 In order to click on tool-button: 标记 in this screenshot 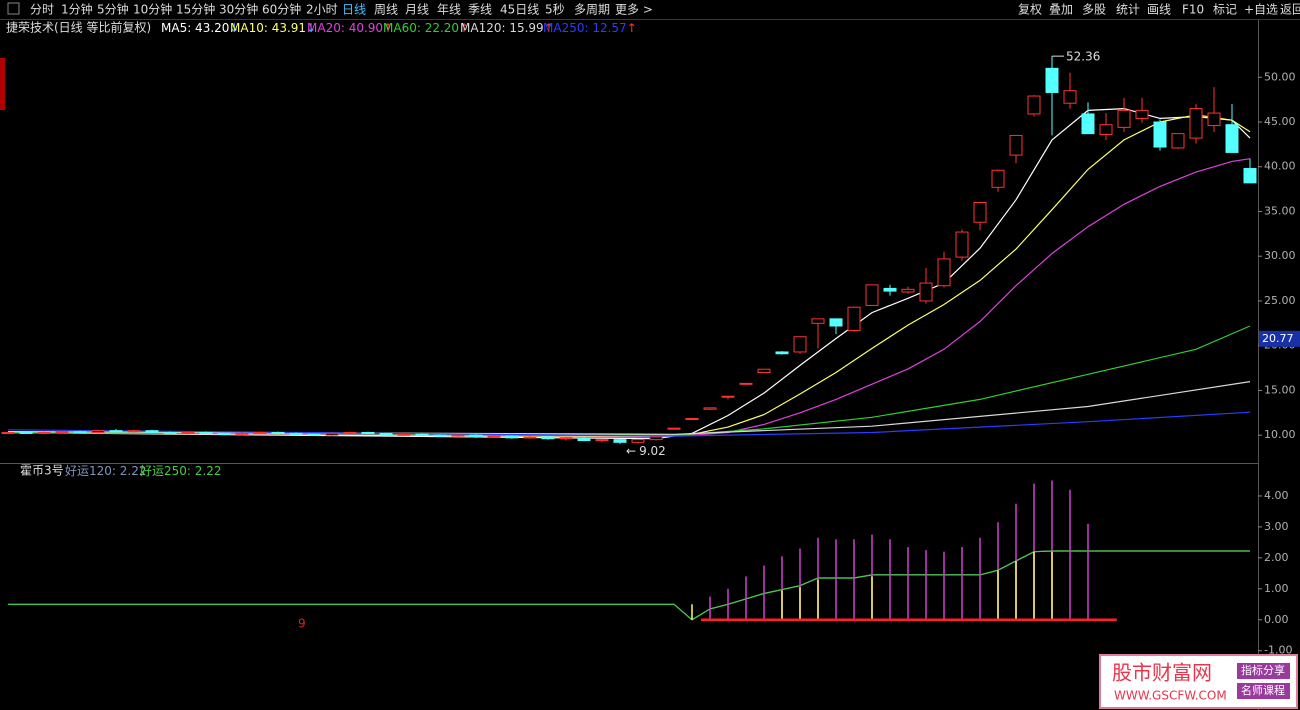, I will do `click(1225, 10)`.